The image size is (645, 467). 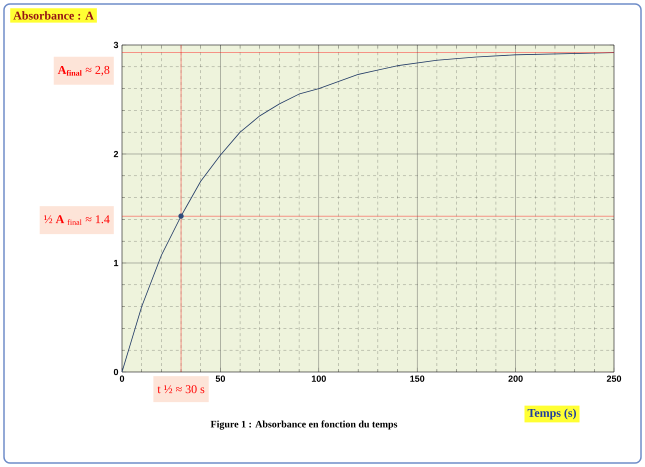 I want to click on y-axis-title: Absorbance : A, so click(x=53, y=15).